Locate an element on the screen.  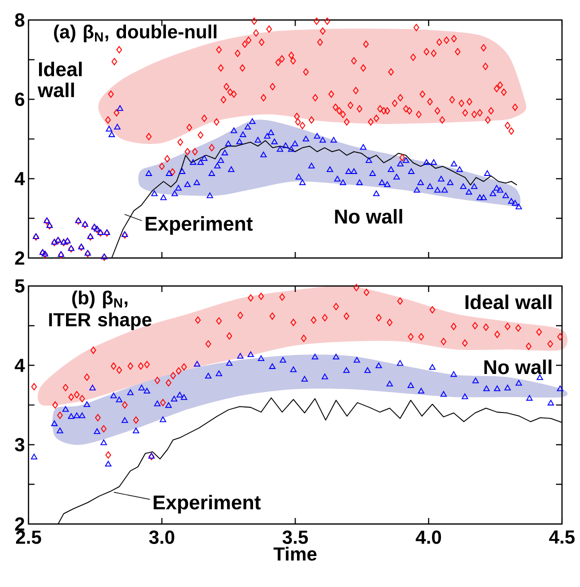
x-axis-title: Time is located at coordinates (295, 553).